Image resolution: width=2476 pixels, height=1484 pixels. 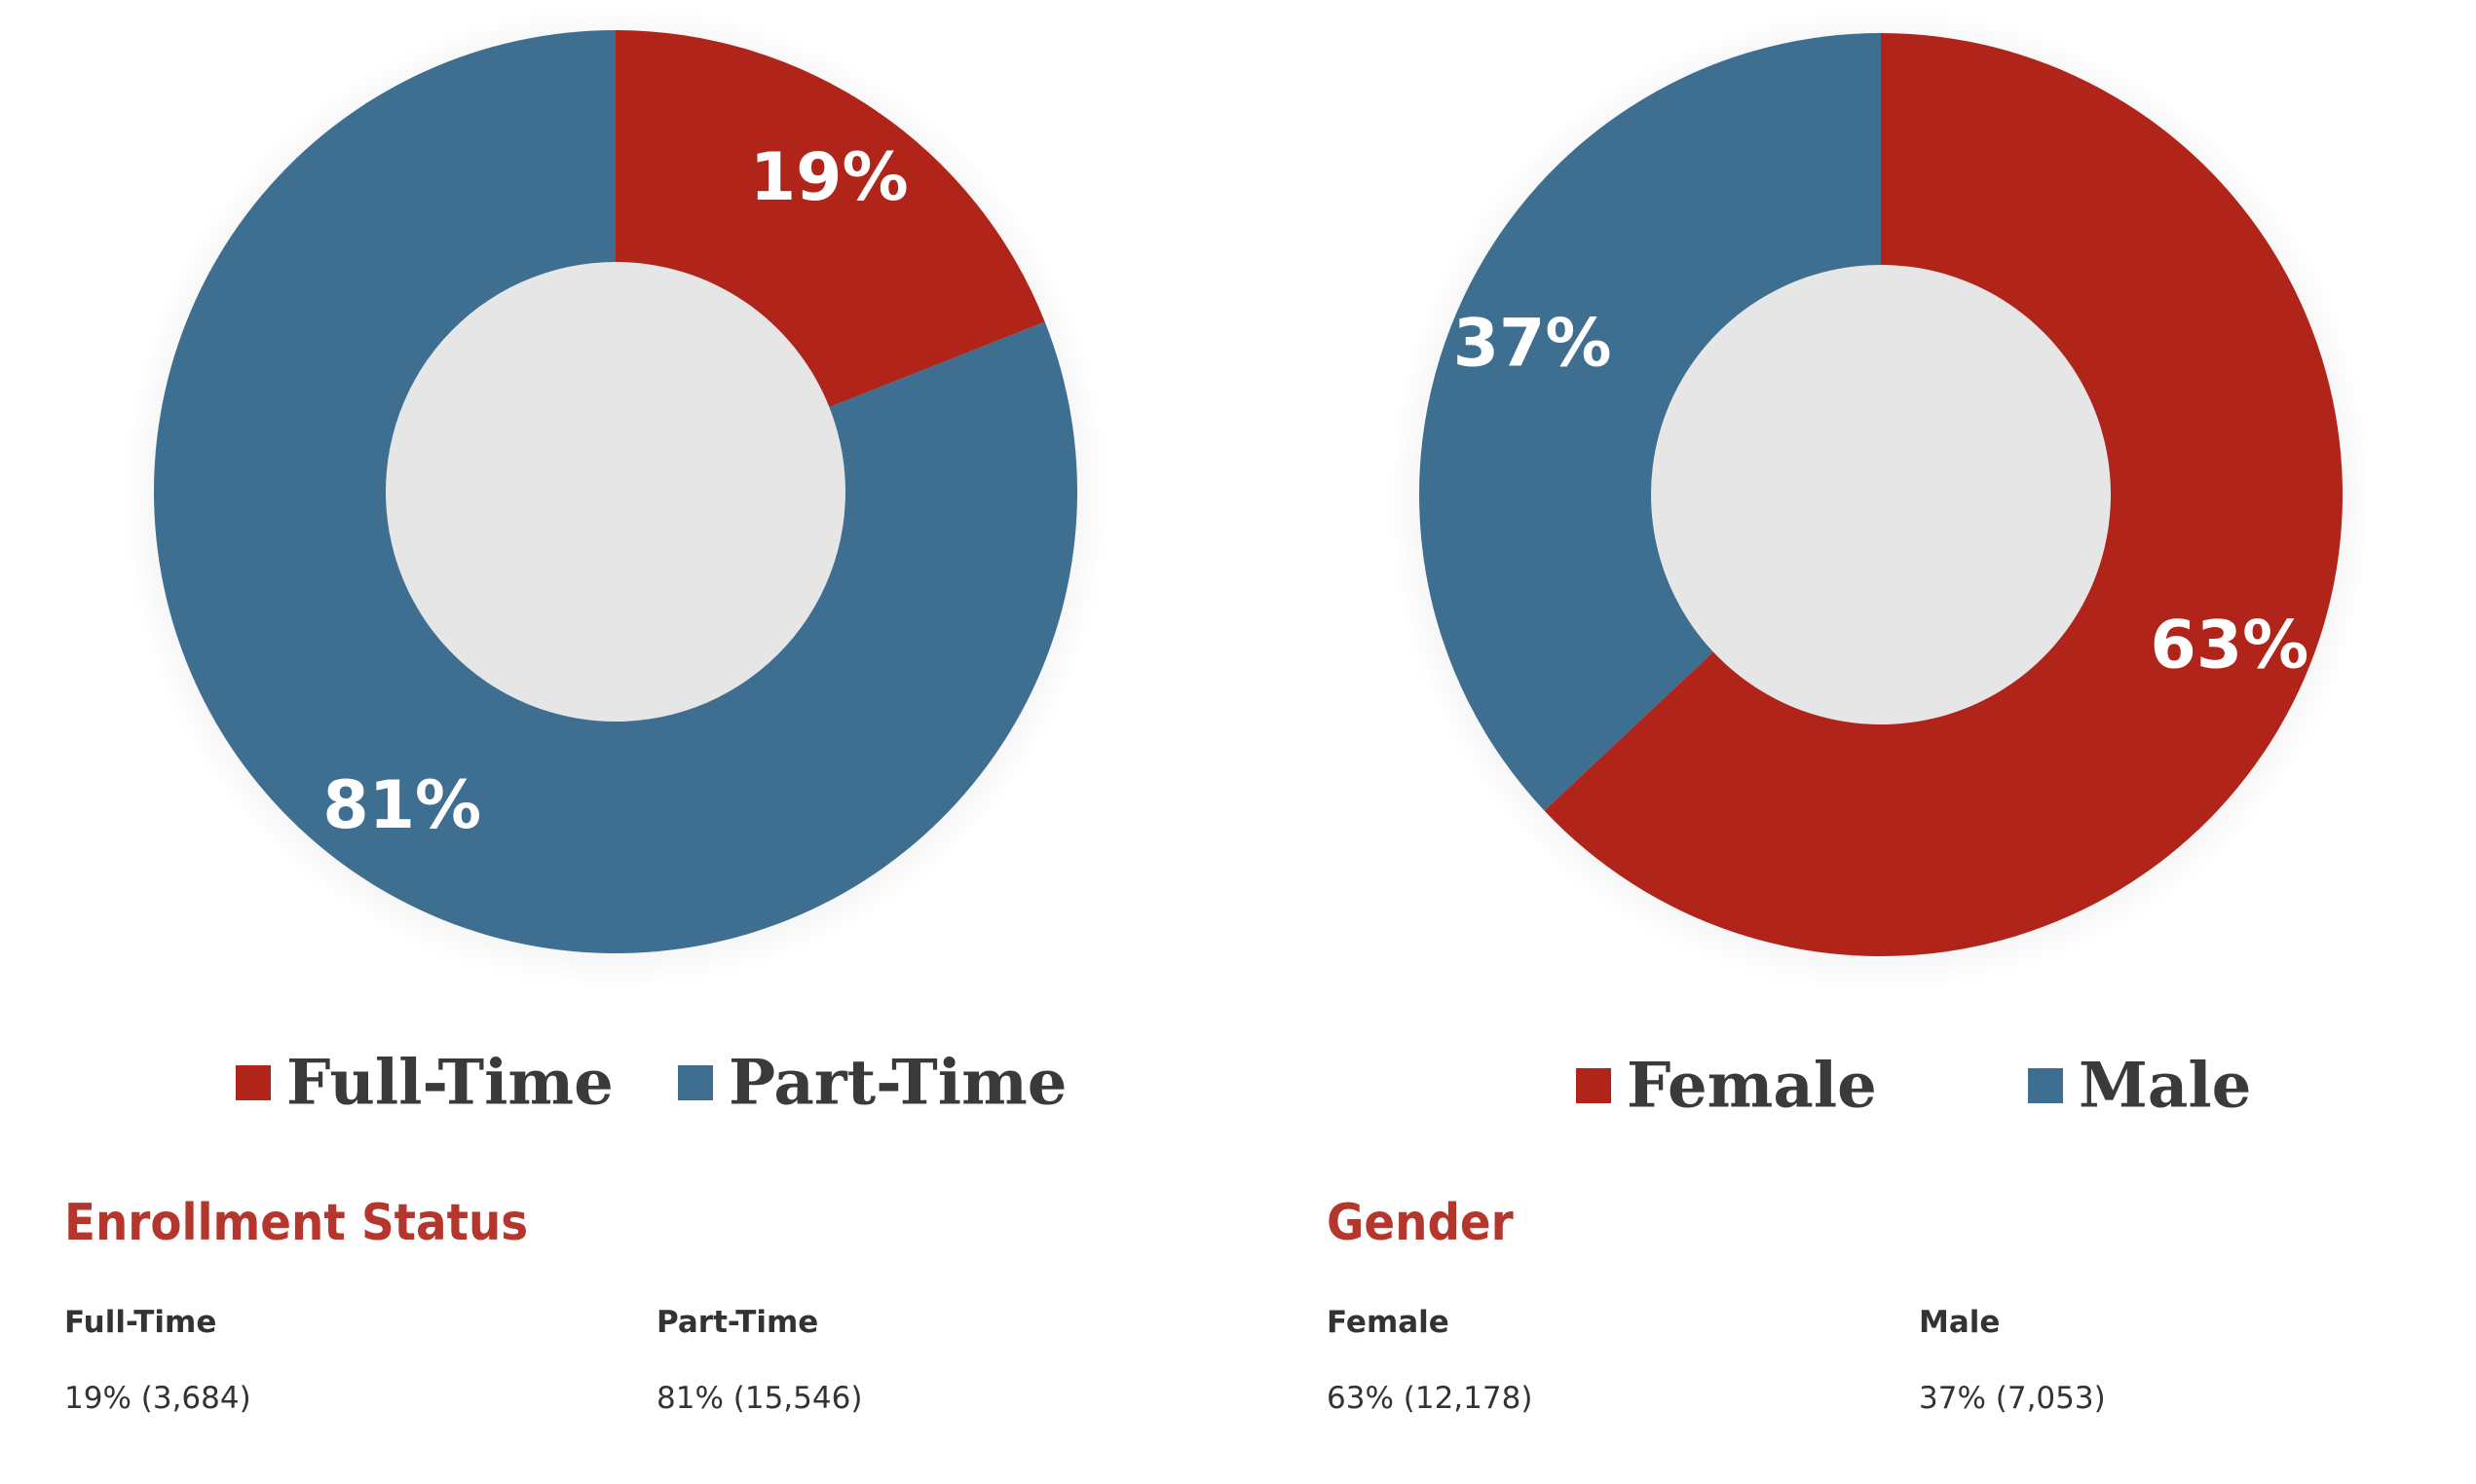 What do you see at coordinates (2012, 1398) in the screenshot?
I see `male-value: 37% (7,053)` at bounding box center [2012, 1398].